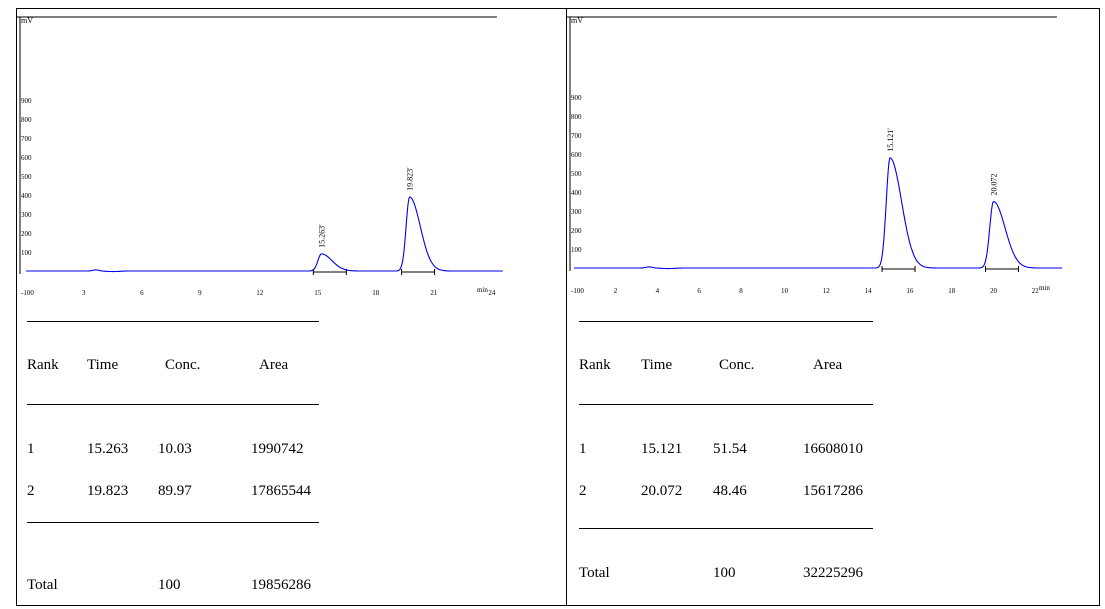 The height and width of the screenshot is (609, 1105). I want to click on row2-time: 19.823, so click(108, 491).